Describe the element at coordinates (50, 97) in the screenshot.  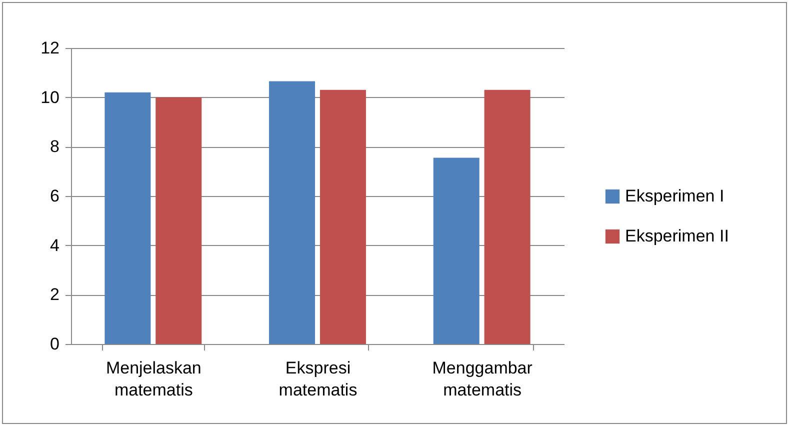
I see `y-tick-label: 10` at that location.